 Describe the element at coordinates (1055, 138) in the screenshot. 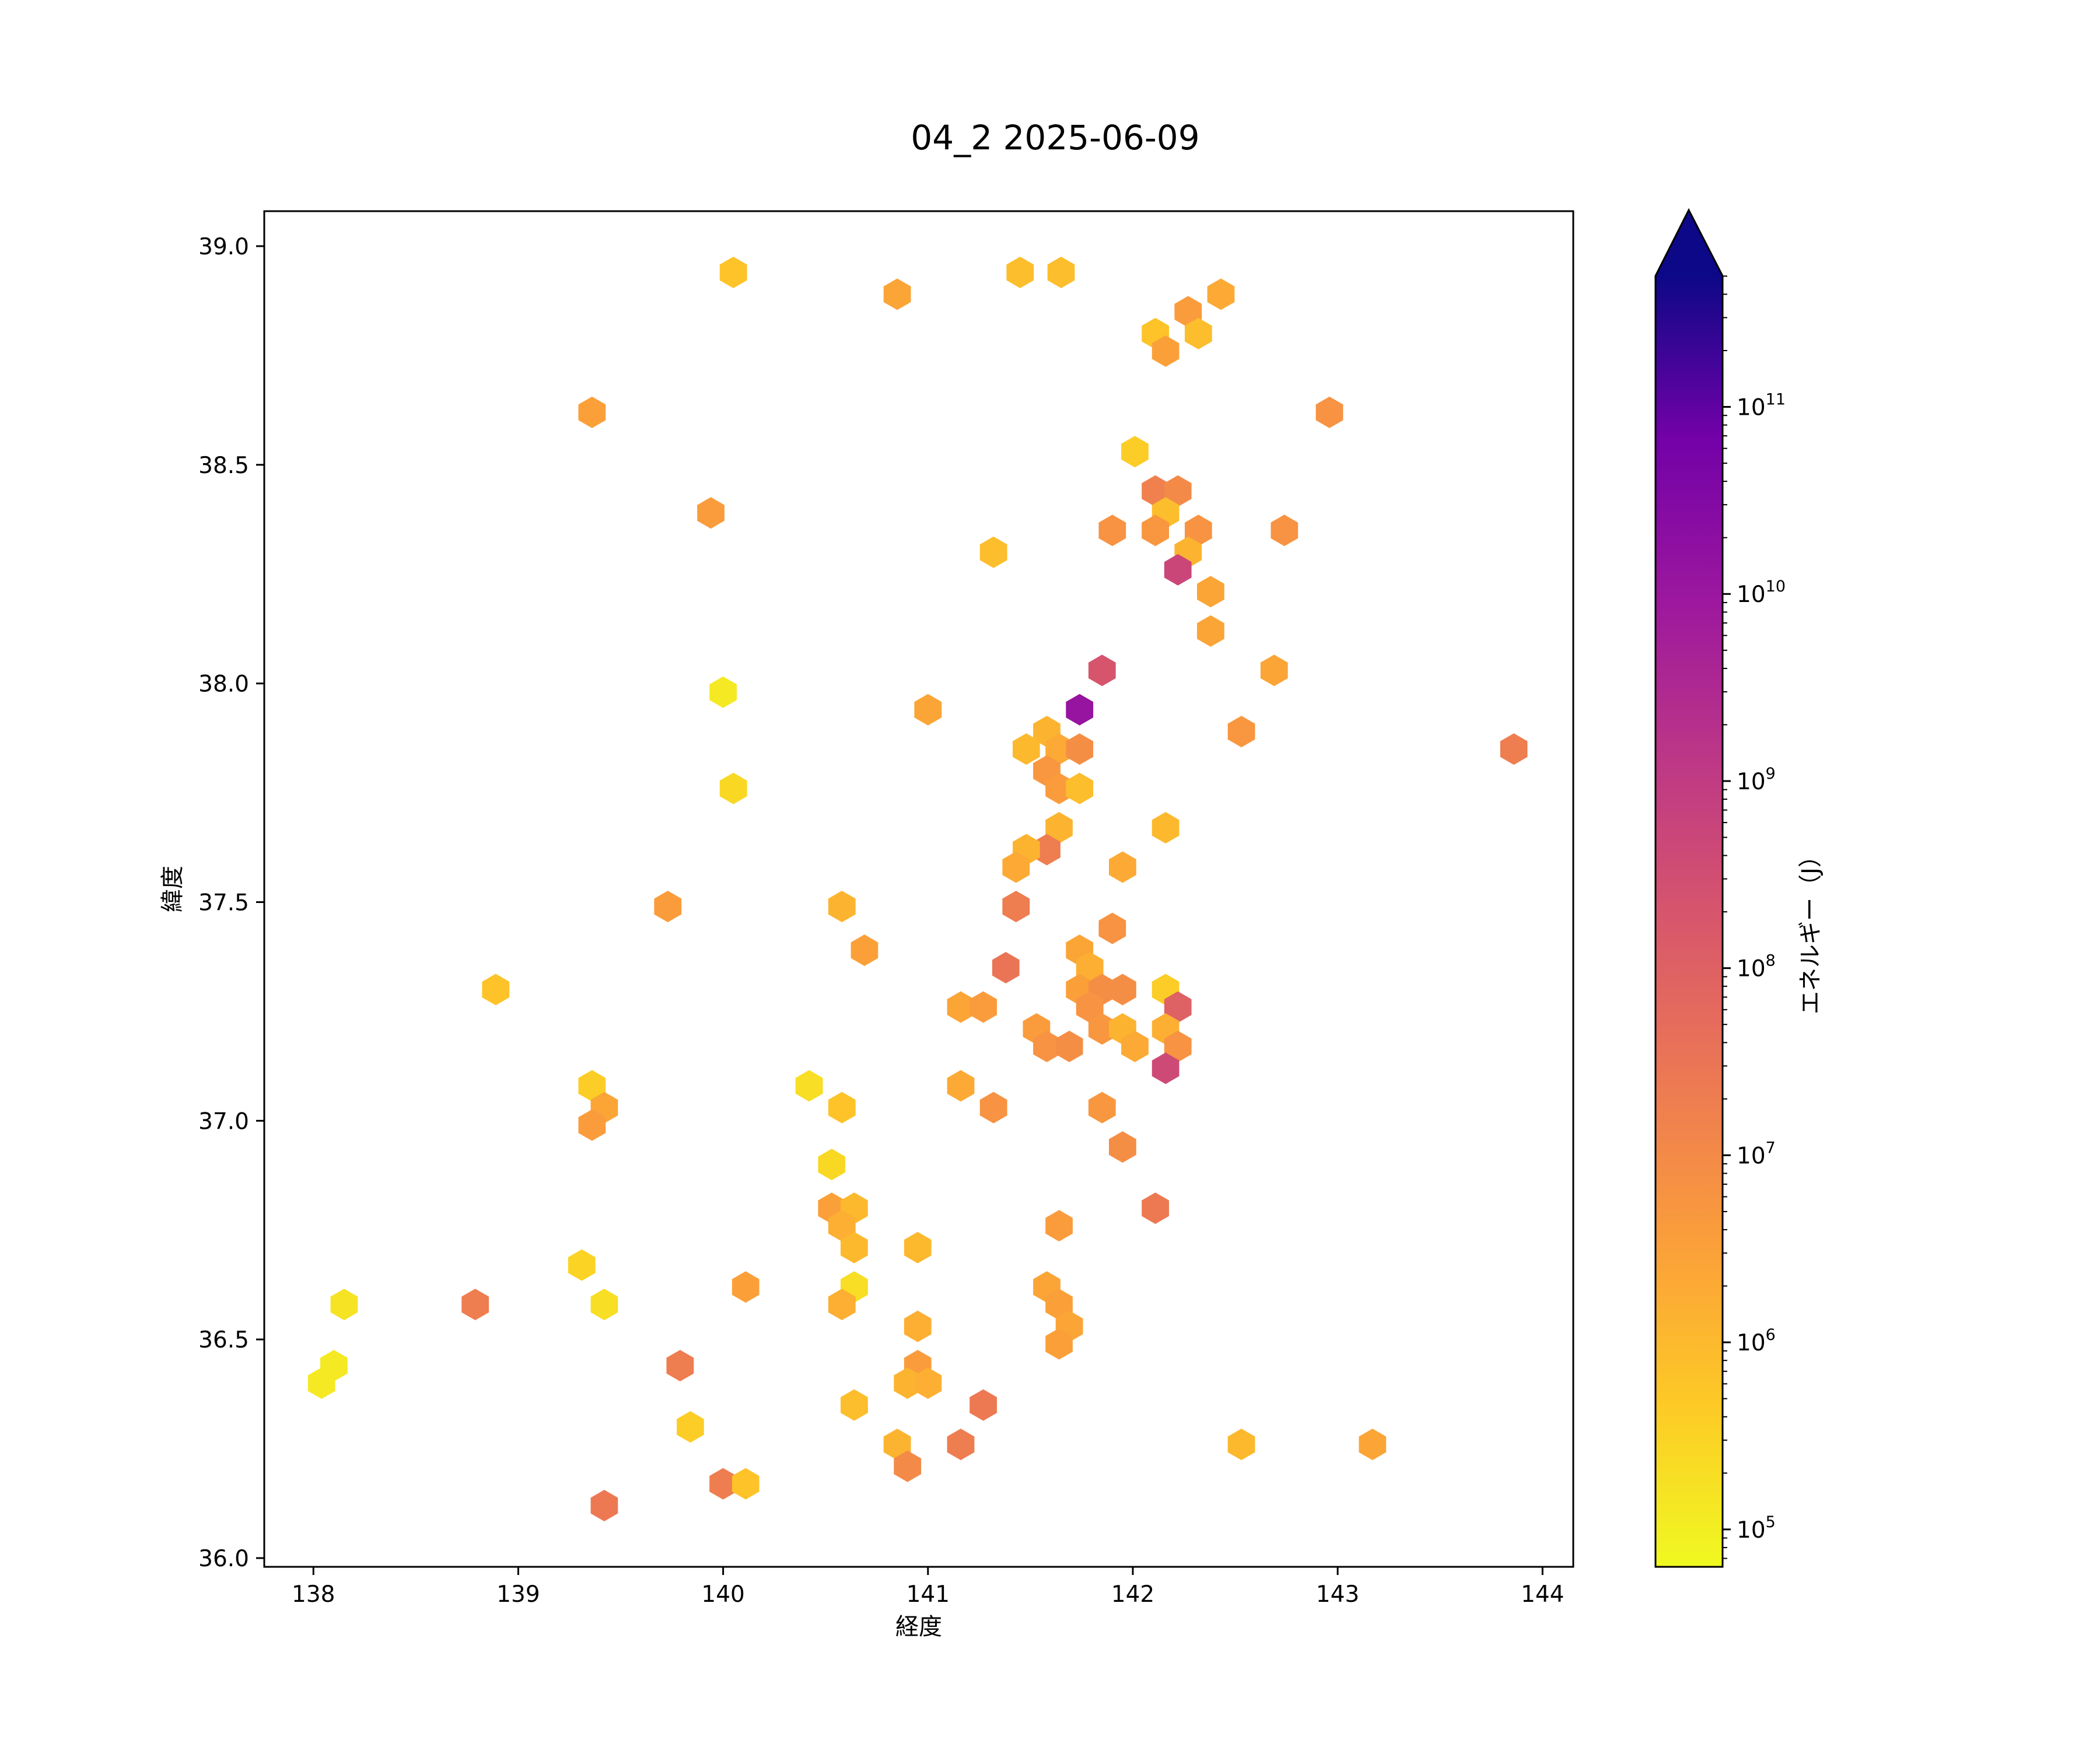

I see `chart-title: 04_2 2025-06-09` at that location.